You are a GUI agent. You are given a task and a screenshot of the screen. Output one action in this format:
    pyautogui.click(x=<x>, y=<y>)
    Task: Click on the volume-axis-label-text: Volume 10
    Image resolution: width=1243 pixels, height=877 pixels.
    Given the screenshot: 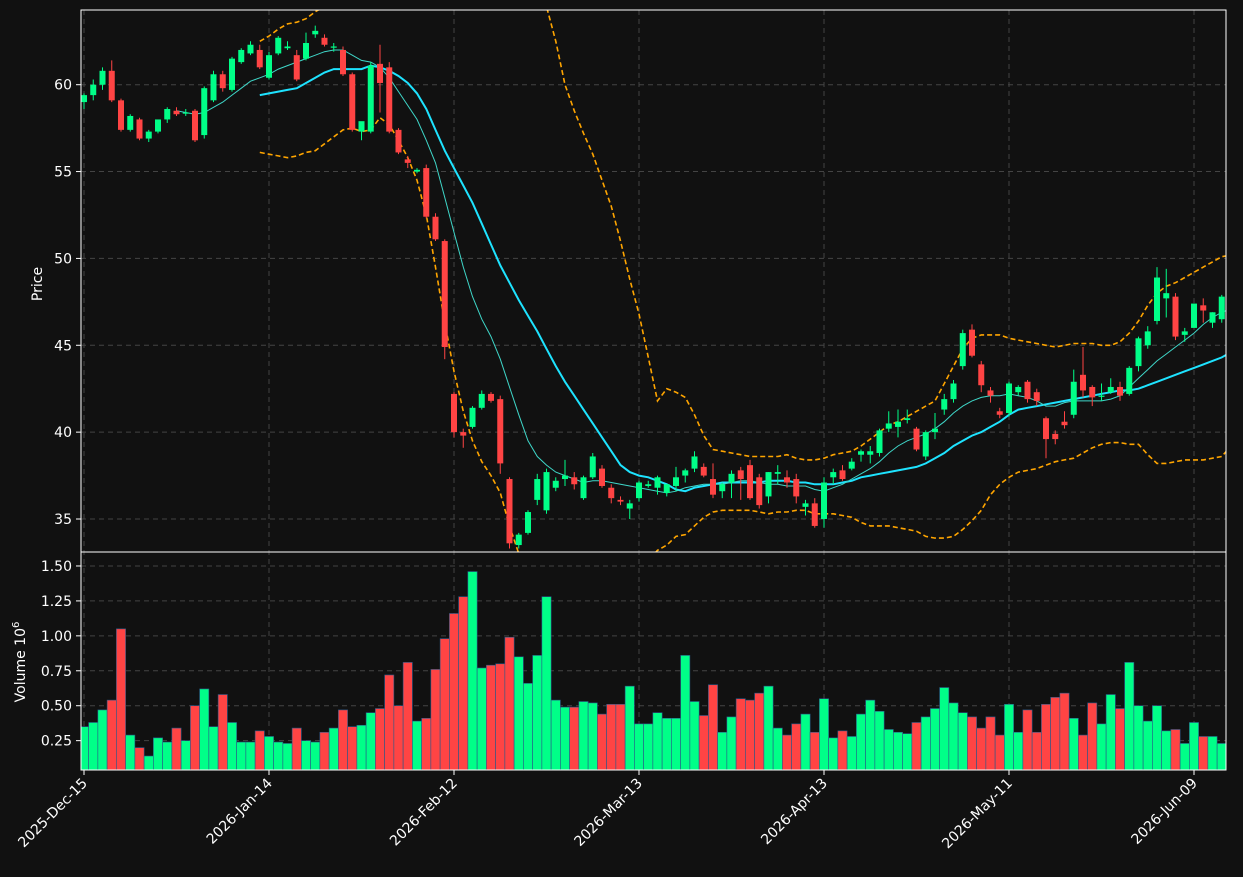 What is the action you would take?
    pyautogui.click(x=21, y=665)
    